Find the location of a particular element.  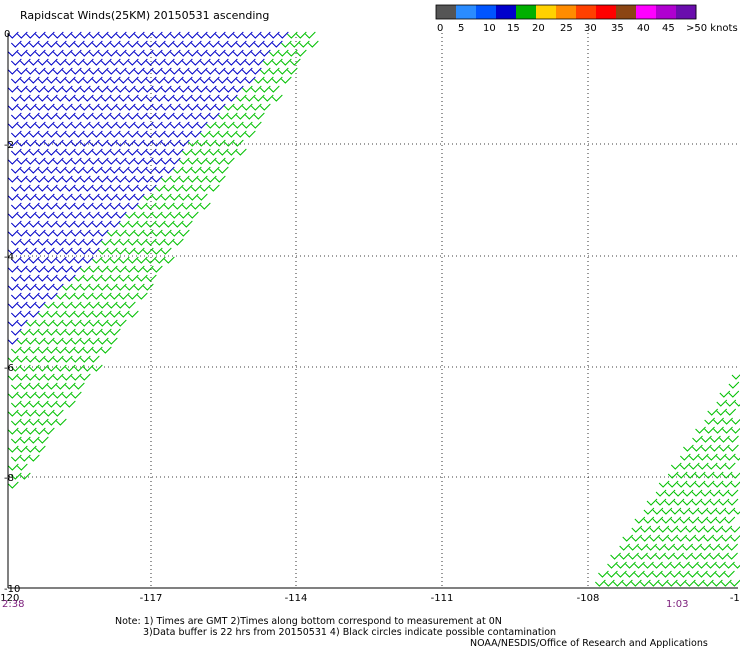

colorbar-swatch is located at coordinates (506, 12).